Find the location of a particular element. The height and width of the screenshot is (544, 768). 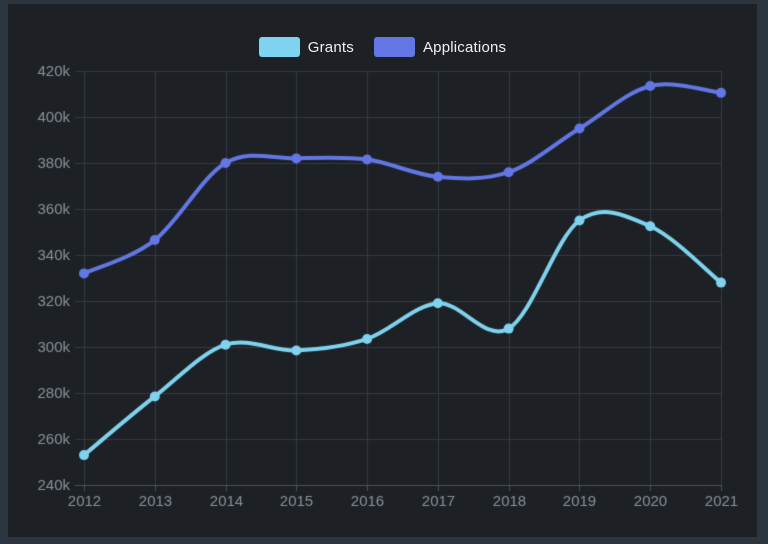

legend-item-grants: Grants is located at coordinates (306, 47).